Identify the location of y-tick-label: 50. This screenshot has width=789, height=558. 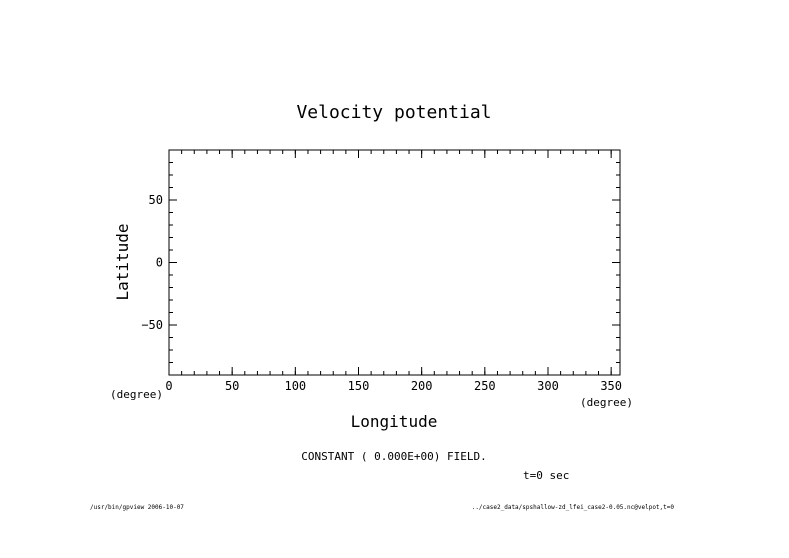
(156, 200).